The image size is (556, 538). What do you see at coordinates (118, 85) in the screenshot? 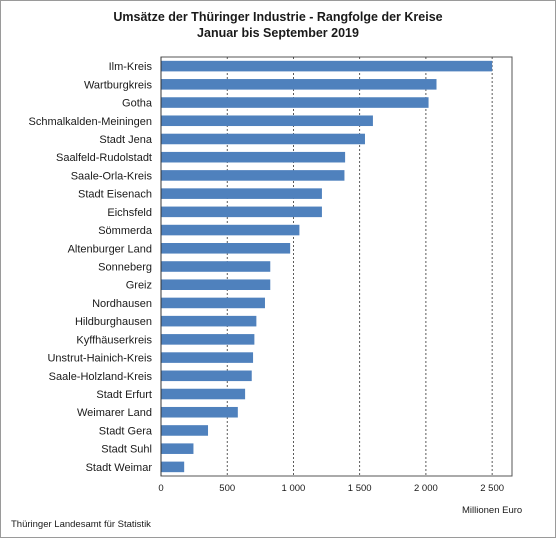
I see `category-label: Wartburgkreis` at bounding box center [118, 85].